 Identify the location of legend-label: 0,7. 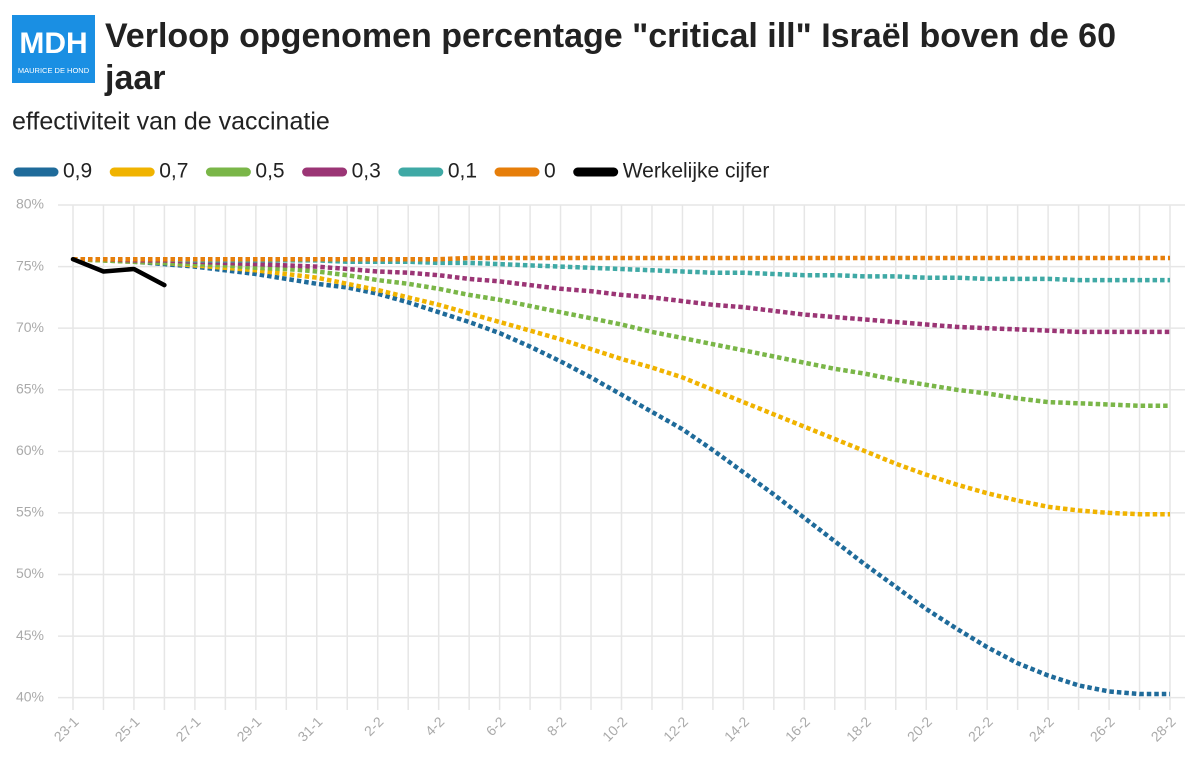
(173, 171).